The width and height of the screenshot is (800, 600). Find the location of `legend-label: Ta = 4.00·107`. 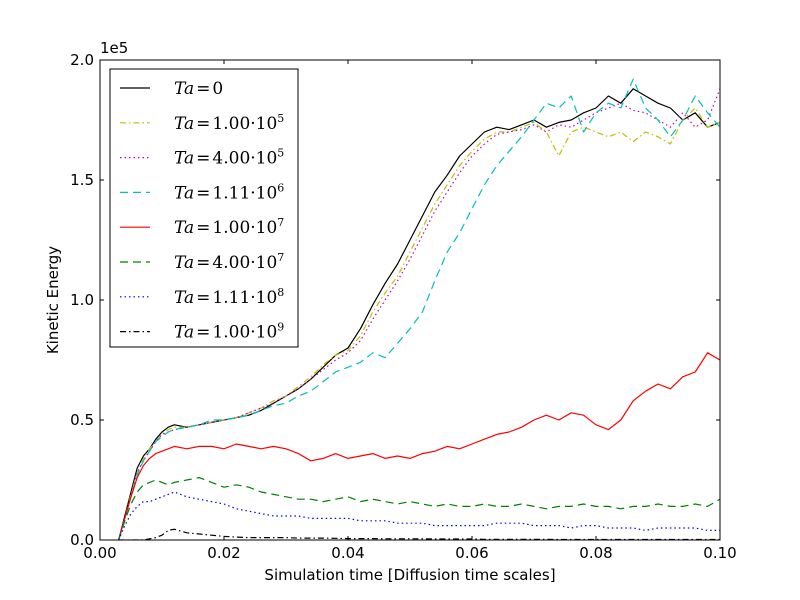

legend-label: Ta = 4.00·107 is located at coordinates (229, 262).